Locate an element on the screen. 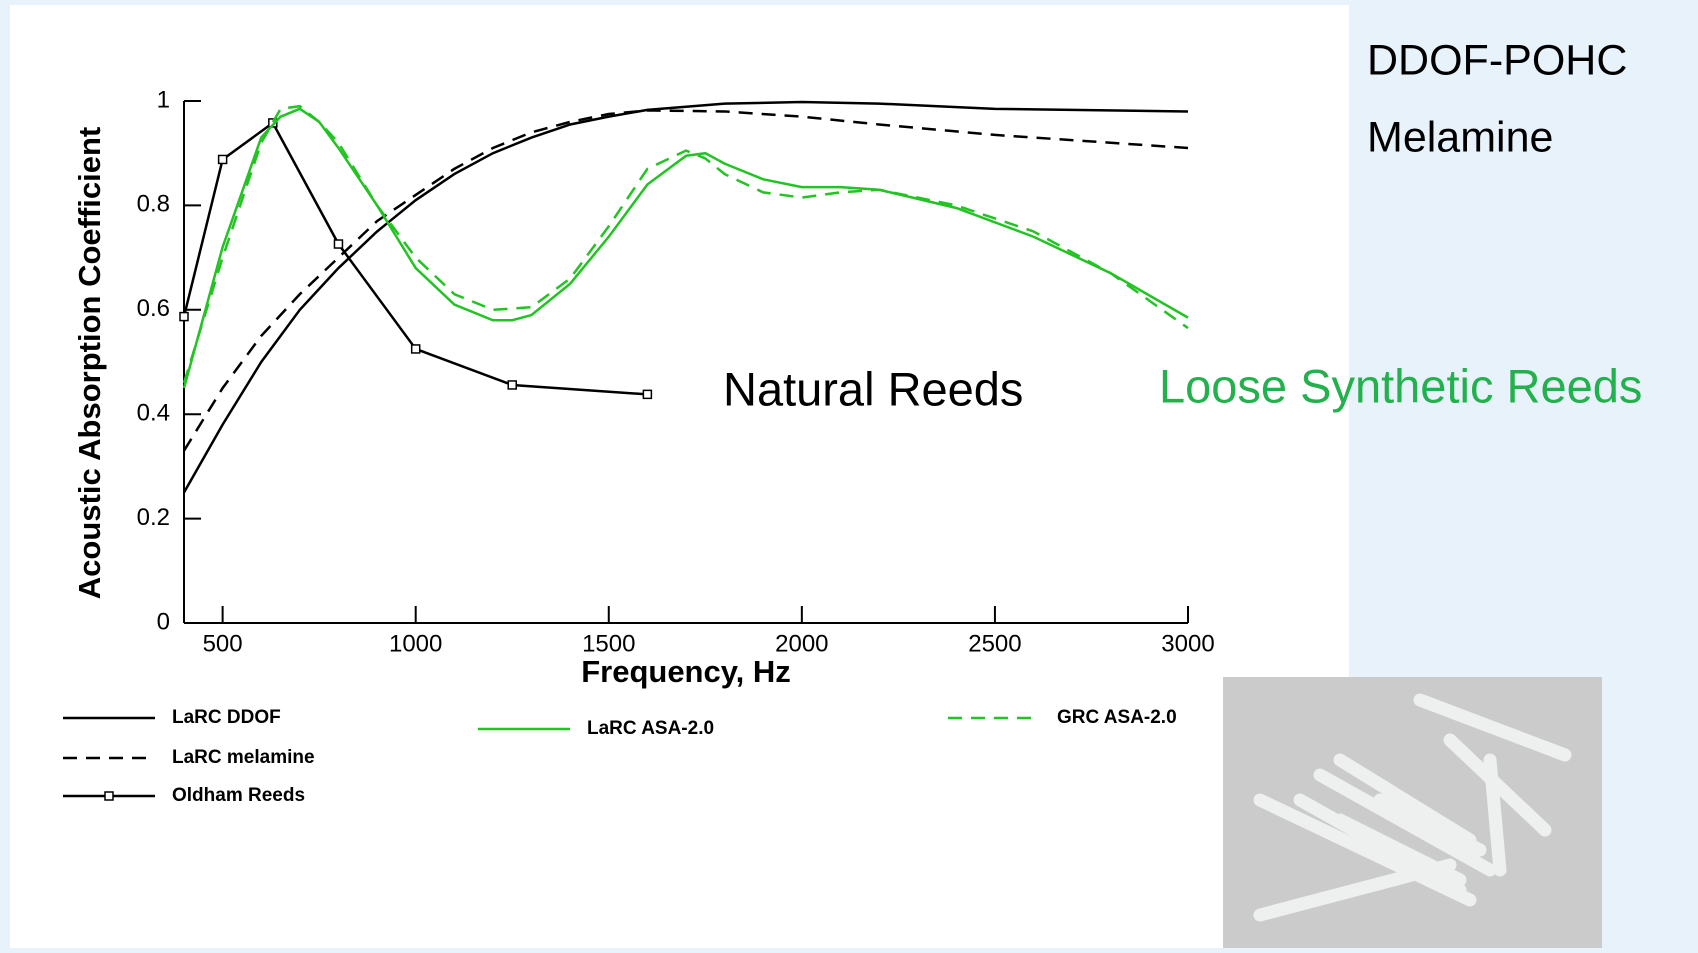 This screenshot has height=953, width=1698. legend-label: LaRC ASA-2.0 is located at coordinates (650, 728).